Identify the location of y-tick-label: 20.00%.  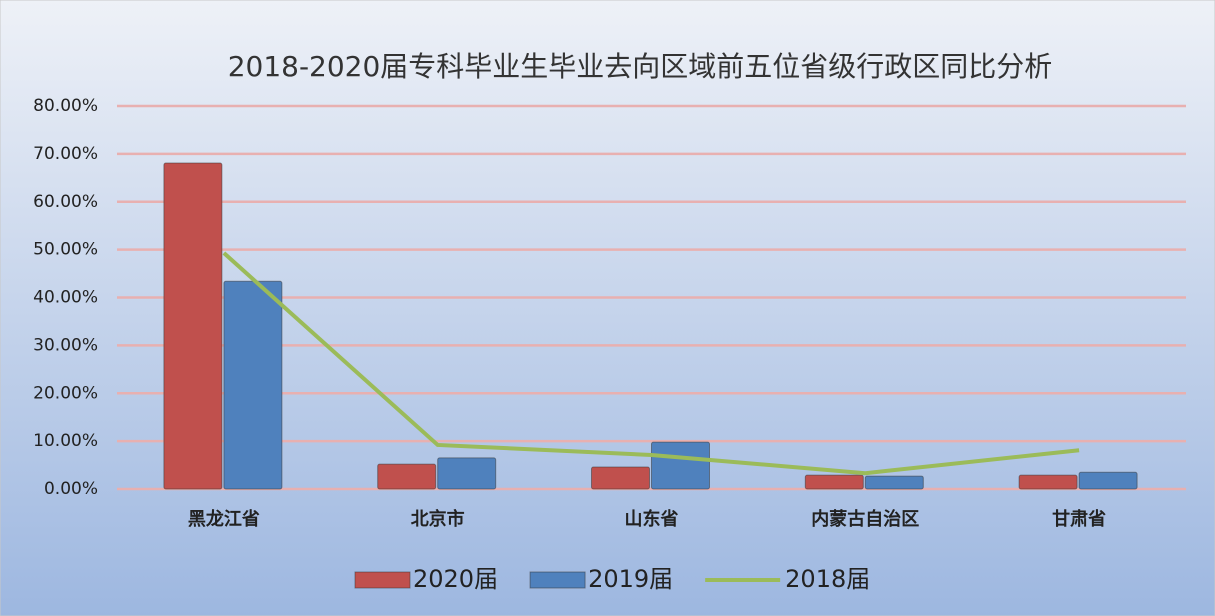
(65, 393).